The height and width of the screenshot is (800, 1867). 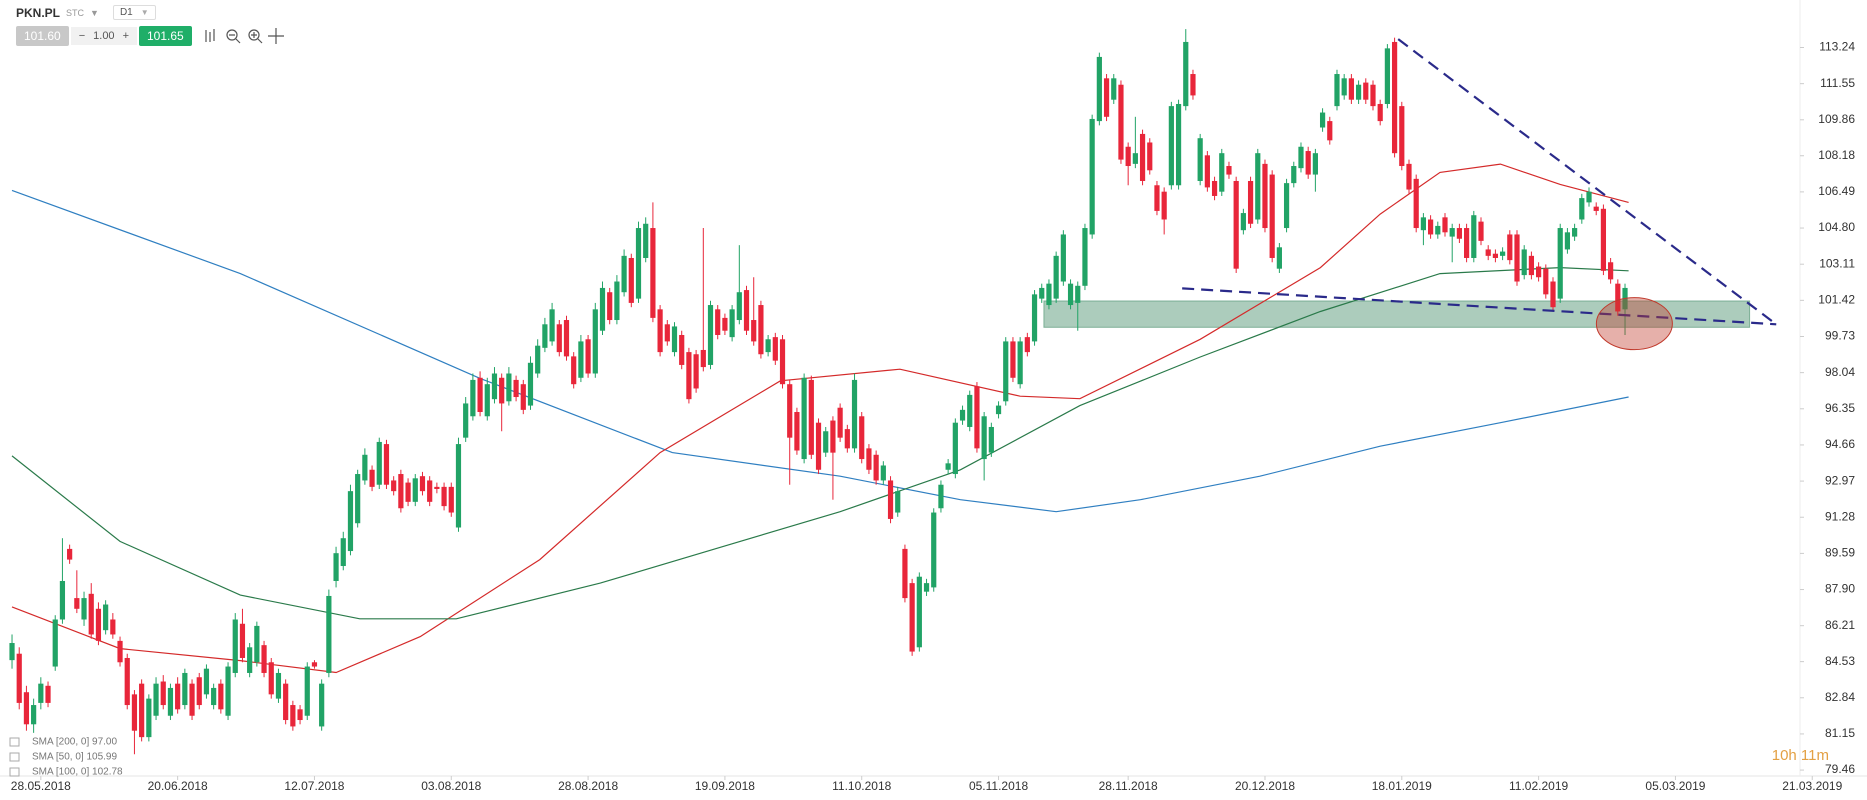 I want to click on plus: +, so click(x=125, y=36).